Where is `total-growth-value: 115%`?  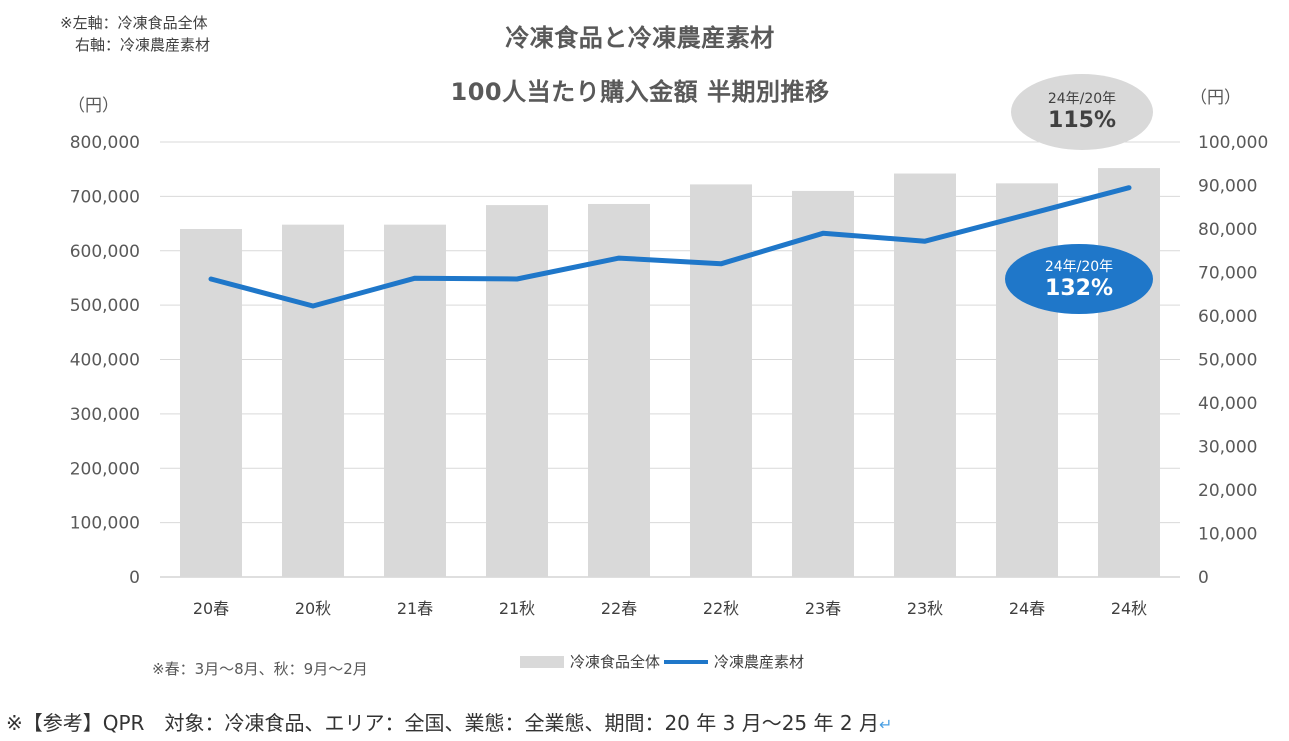
total-growth-value: 115% is located at coordinates (1082, 120).